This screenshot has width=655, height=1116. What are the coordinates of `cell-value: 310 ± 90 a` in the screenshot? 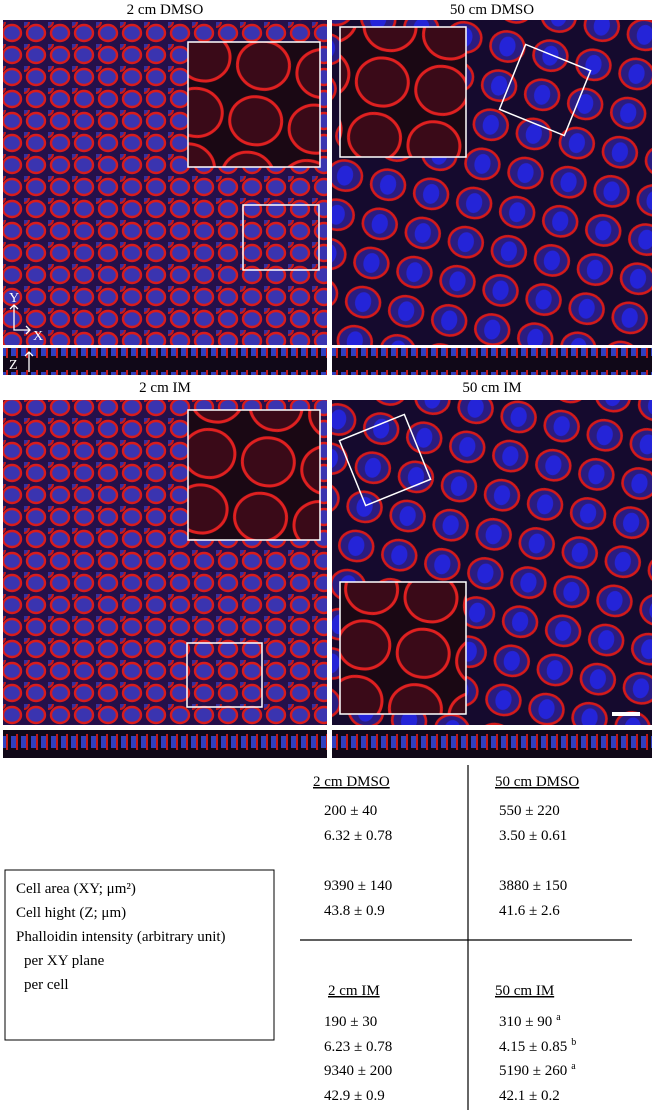 It's located at (530, 1021).